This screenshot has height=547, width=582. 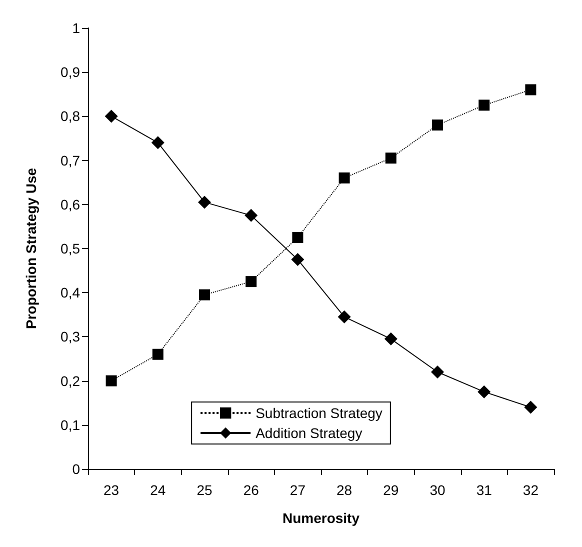 I want to click on x-tick-label: 24, so click(x=158, y=490).